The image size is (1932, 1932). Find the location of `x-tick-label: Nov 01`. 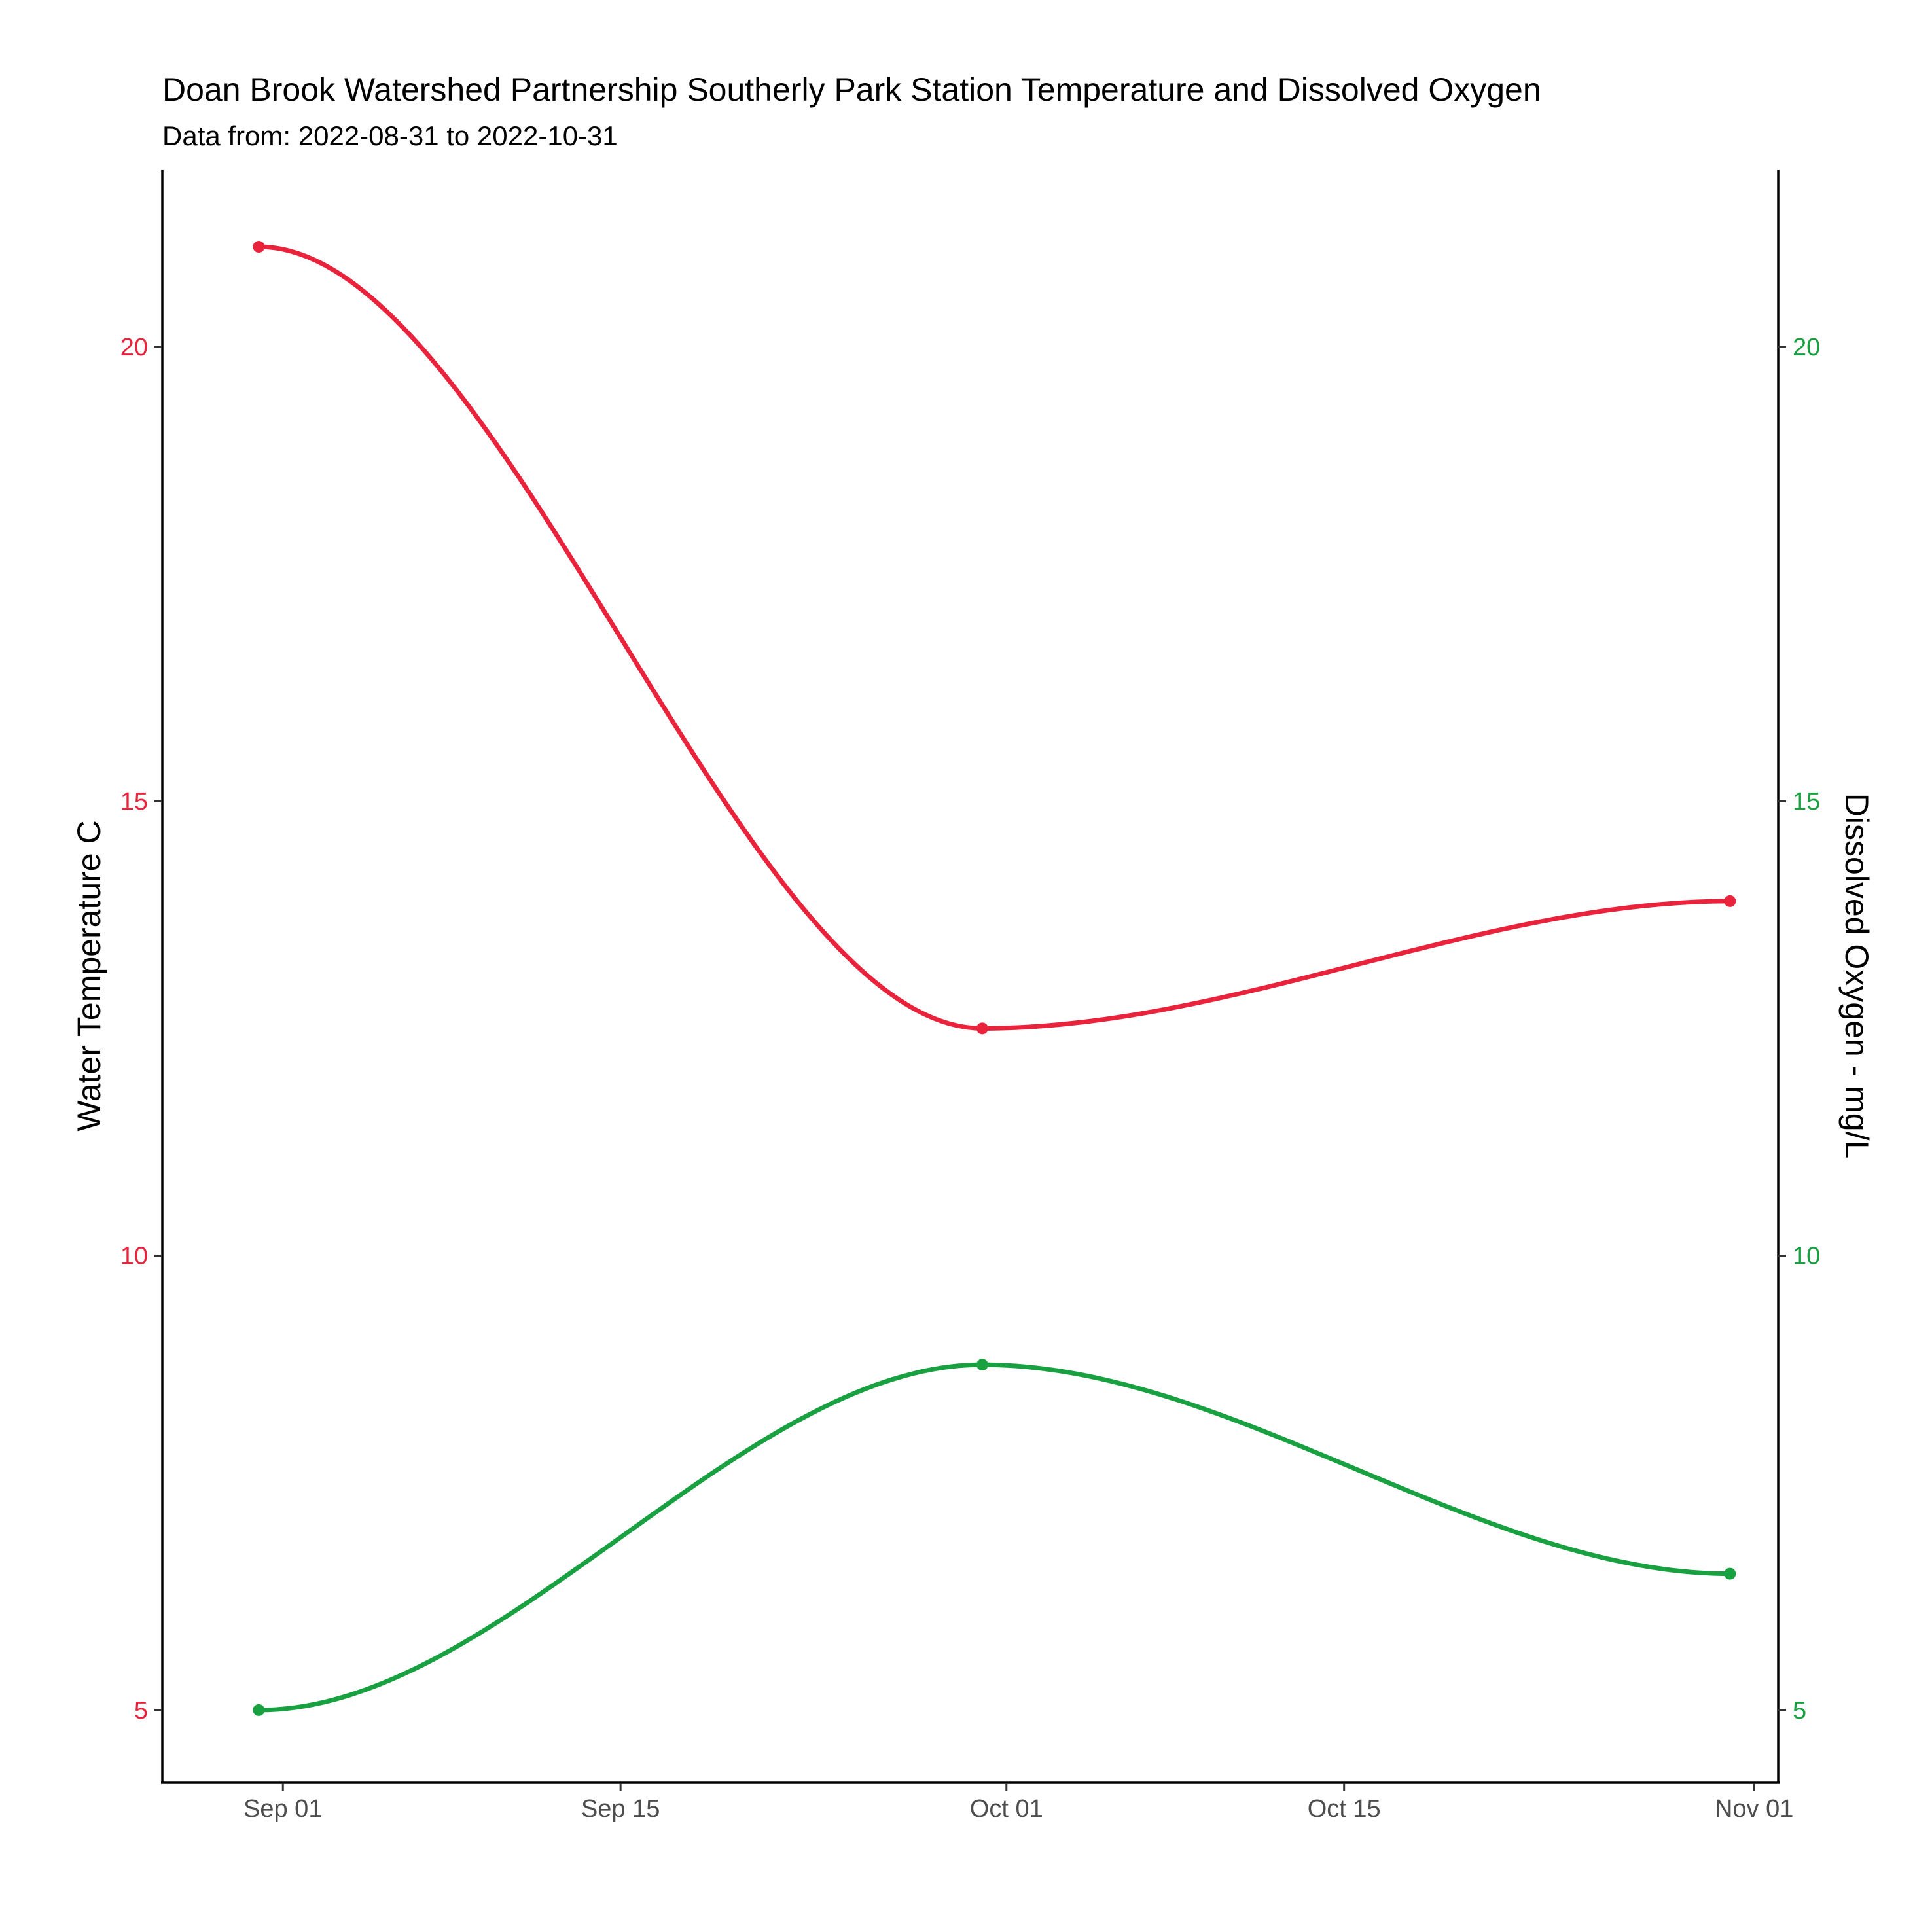

x-tick-label: Nov 01 is located at coordinates (1754, 1809).